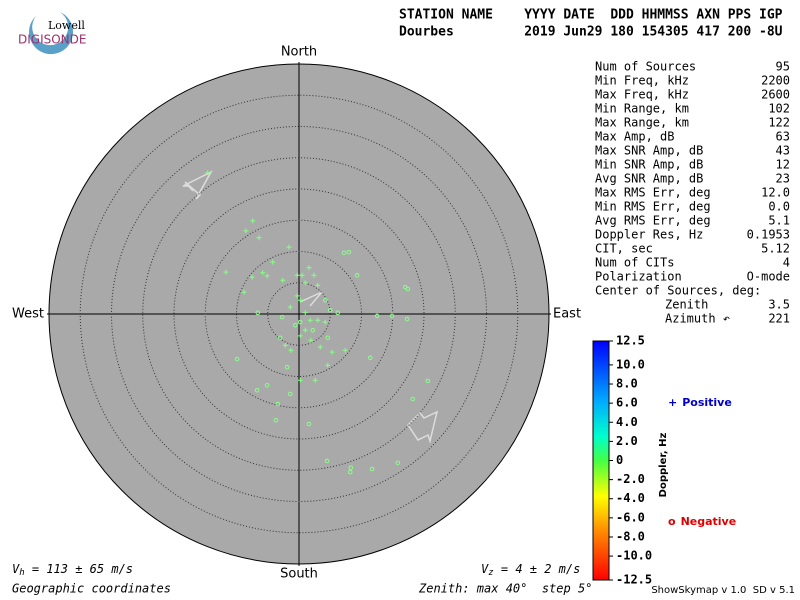 Image resolution: width=800 pixels, height=600 pixels. What do you see at coordinates (642, 95) in the screenshot?
I see `stat-label: Max Freq, kHz` at bounding box center [642, 95].